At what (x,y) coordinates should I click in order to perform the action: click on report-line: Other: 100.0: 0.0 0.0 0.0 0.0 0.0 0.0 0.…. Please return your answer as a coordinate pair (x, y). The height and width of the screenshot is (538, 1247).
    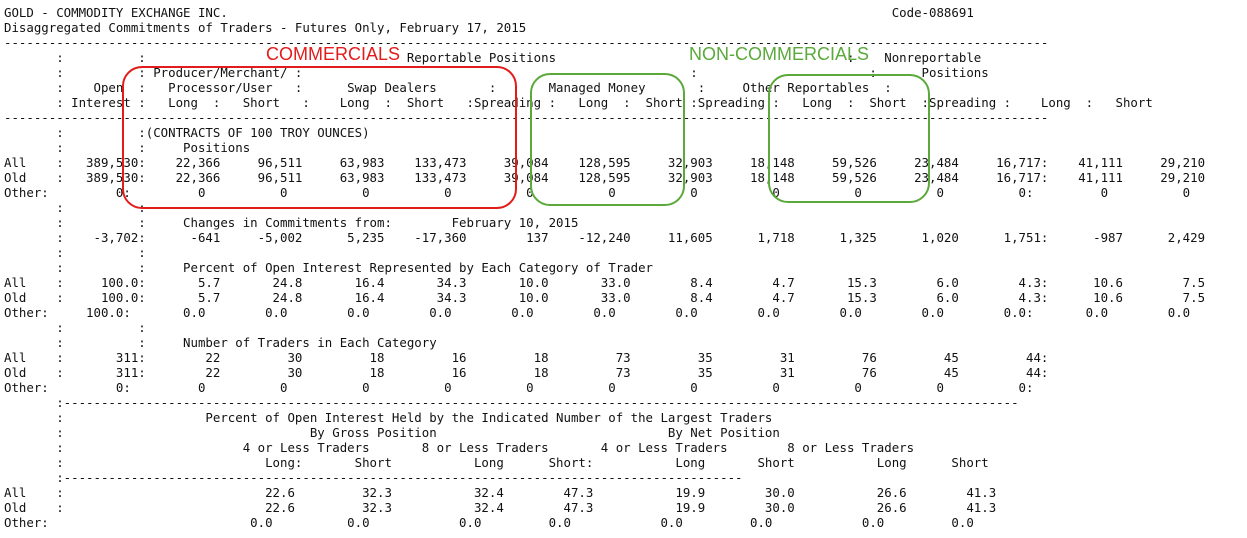
    Looking at the image, I should click on (597, 312).